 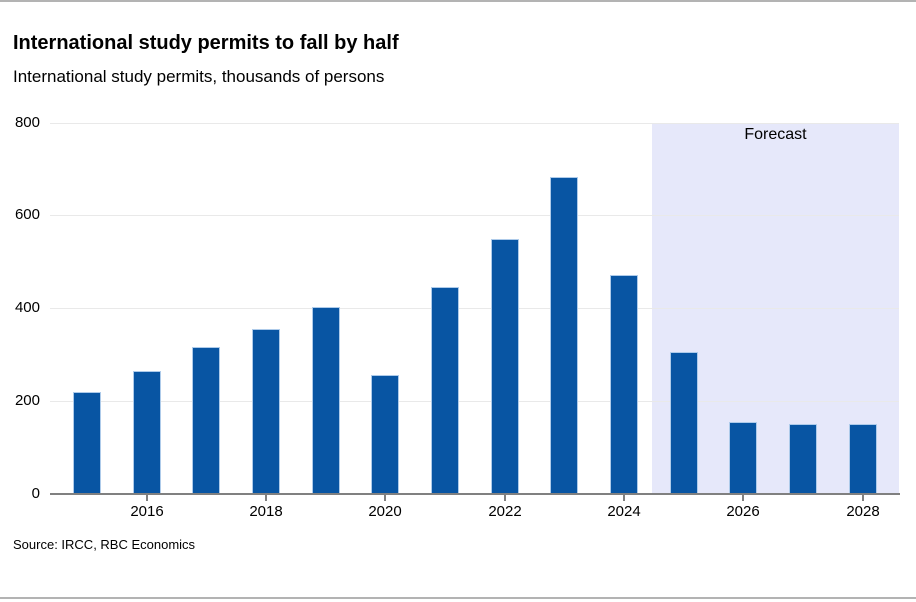 What do you see at coordinates (445, 390) in the screenshot?
I see `bar-2021` at bounding box center [445, 390].